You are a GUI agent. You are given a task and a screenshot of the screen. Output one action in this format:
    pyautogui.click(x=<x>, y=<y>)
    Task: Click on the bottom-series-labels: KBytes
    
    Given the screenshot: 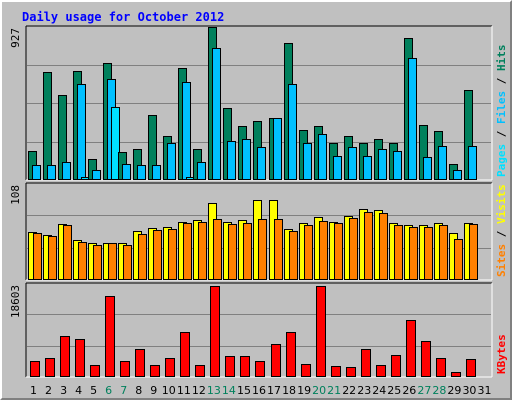 What is the action you would take?
    pyautogui.click(x=501, y=354)
    